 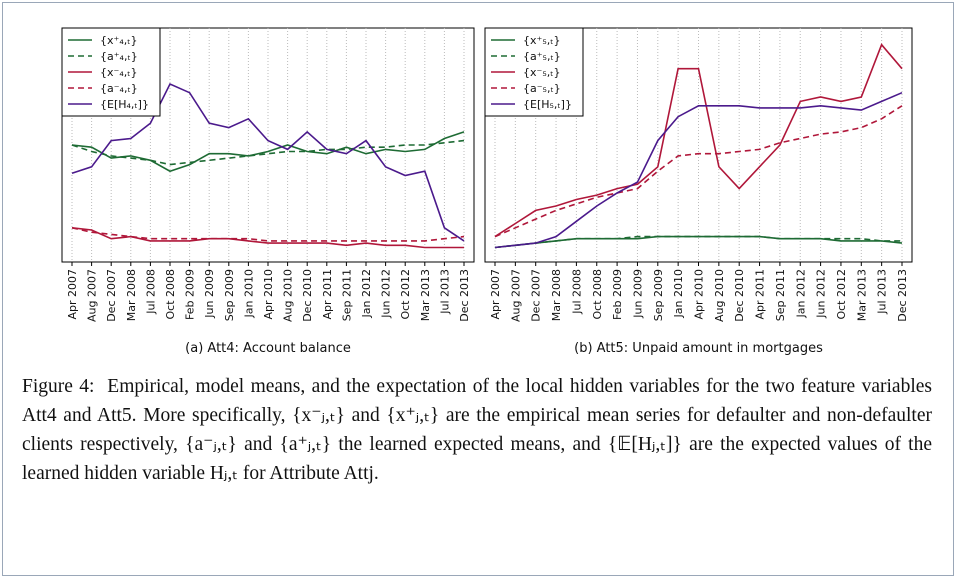 What do you see at coordinates (542, 56) in the screenshot?
I see `legend-label: {a⁺₅,ₜ}` at bounding box center [542, 56].